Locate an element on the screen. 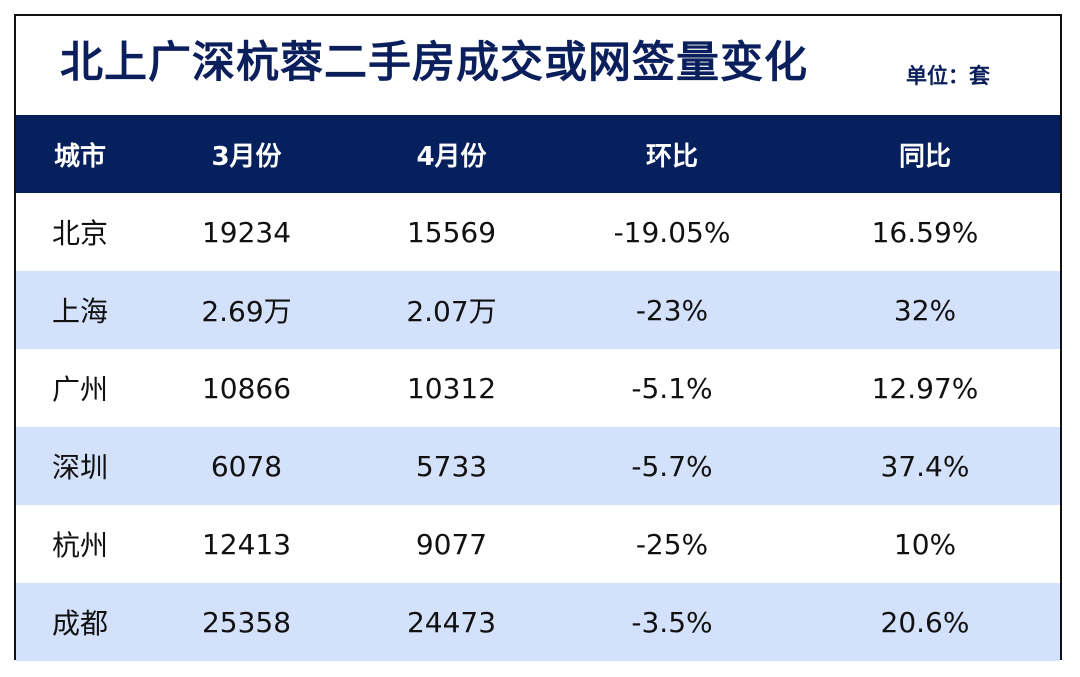  mom-cell: -19.05% is located at coordinates (672, 232).